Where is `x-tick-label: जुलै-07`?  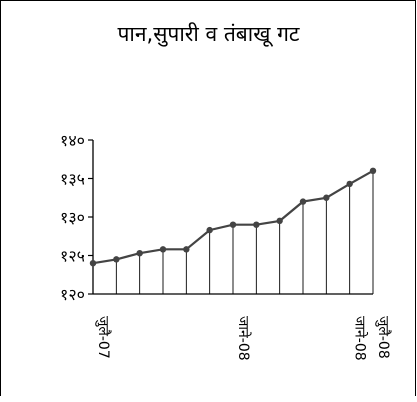 x-tick-label: जुलै-07 is located at coordinates (103, 337).